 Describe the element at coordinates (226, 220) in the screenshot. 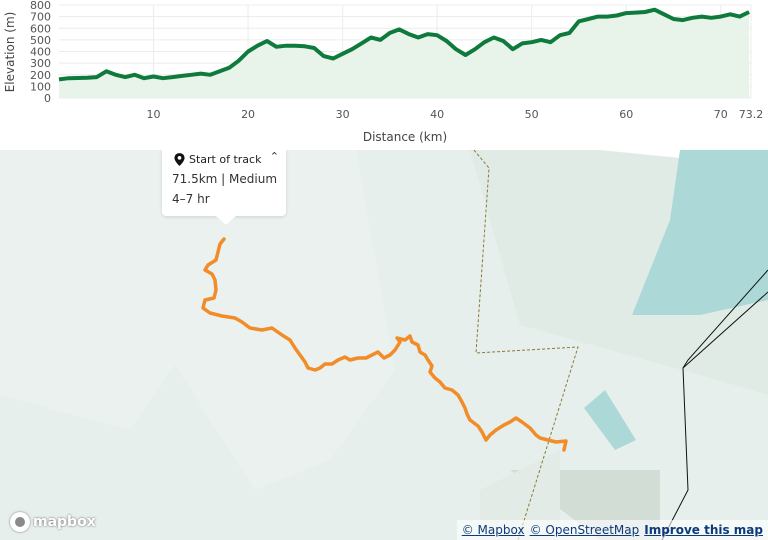

I see `popup-arrow` at that location.